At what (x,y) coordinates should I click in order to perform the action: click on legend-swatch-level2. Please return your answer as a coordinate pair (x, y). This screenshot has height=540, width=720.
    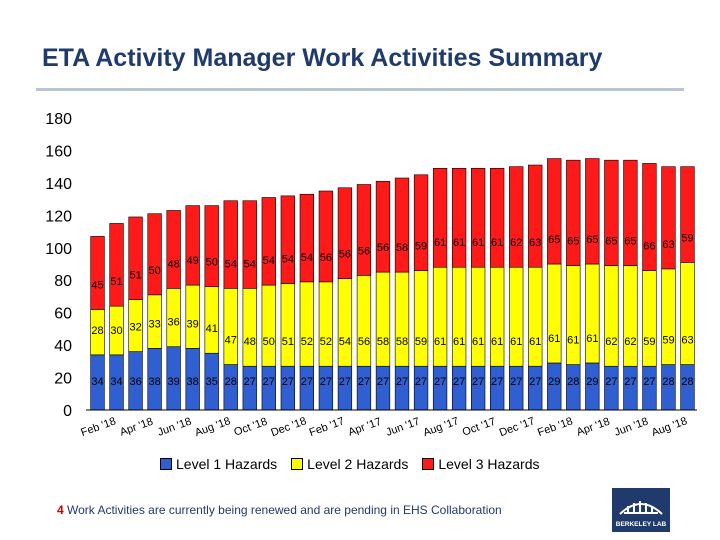
    Looking at the image, I should click on (297, 464).